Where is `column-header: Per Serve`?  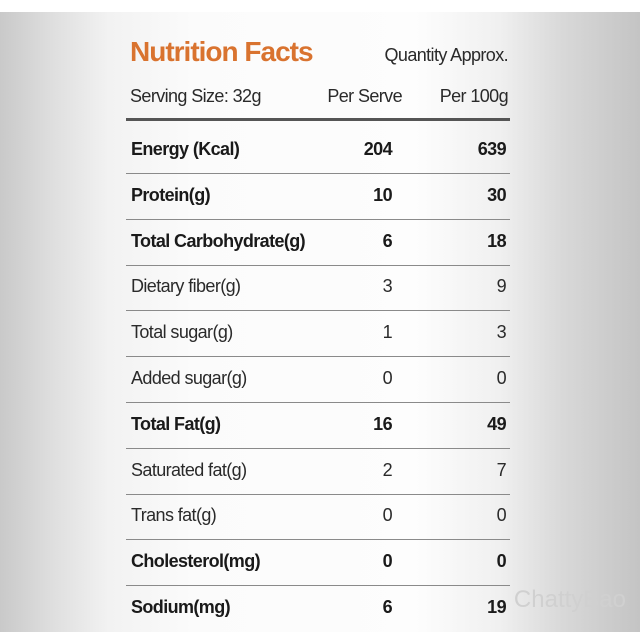 column-header: Per Serve is located at coordinates (364, 96).